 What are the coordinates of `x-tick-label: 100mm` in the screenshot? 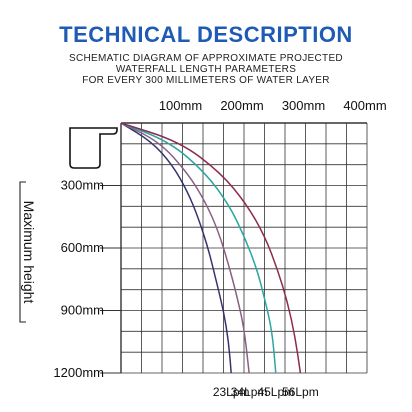 It's located at (180, 105).